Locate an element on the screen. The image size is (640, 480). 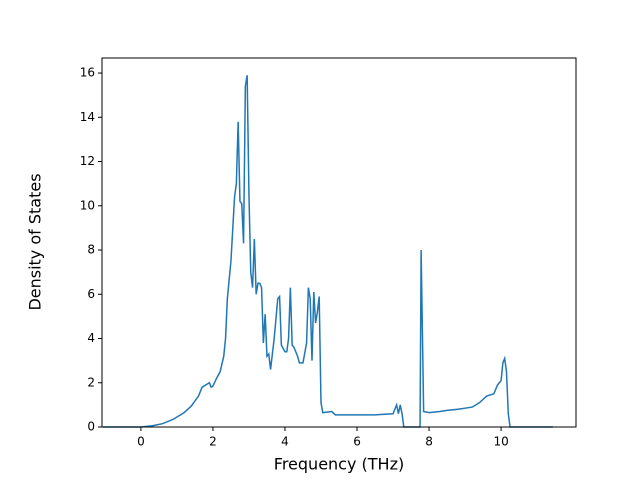
x-tick-label: 2 is located at coordinates (213, 442).